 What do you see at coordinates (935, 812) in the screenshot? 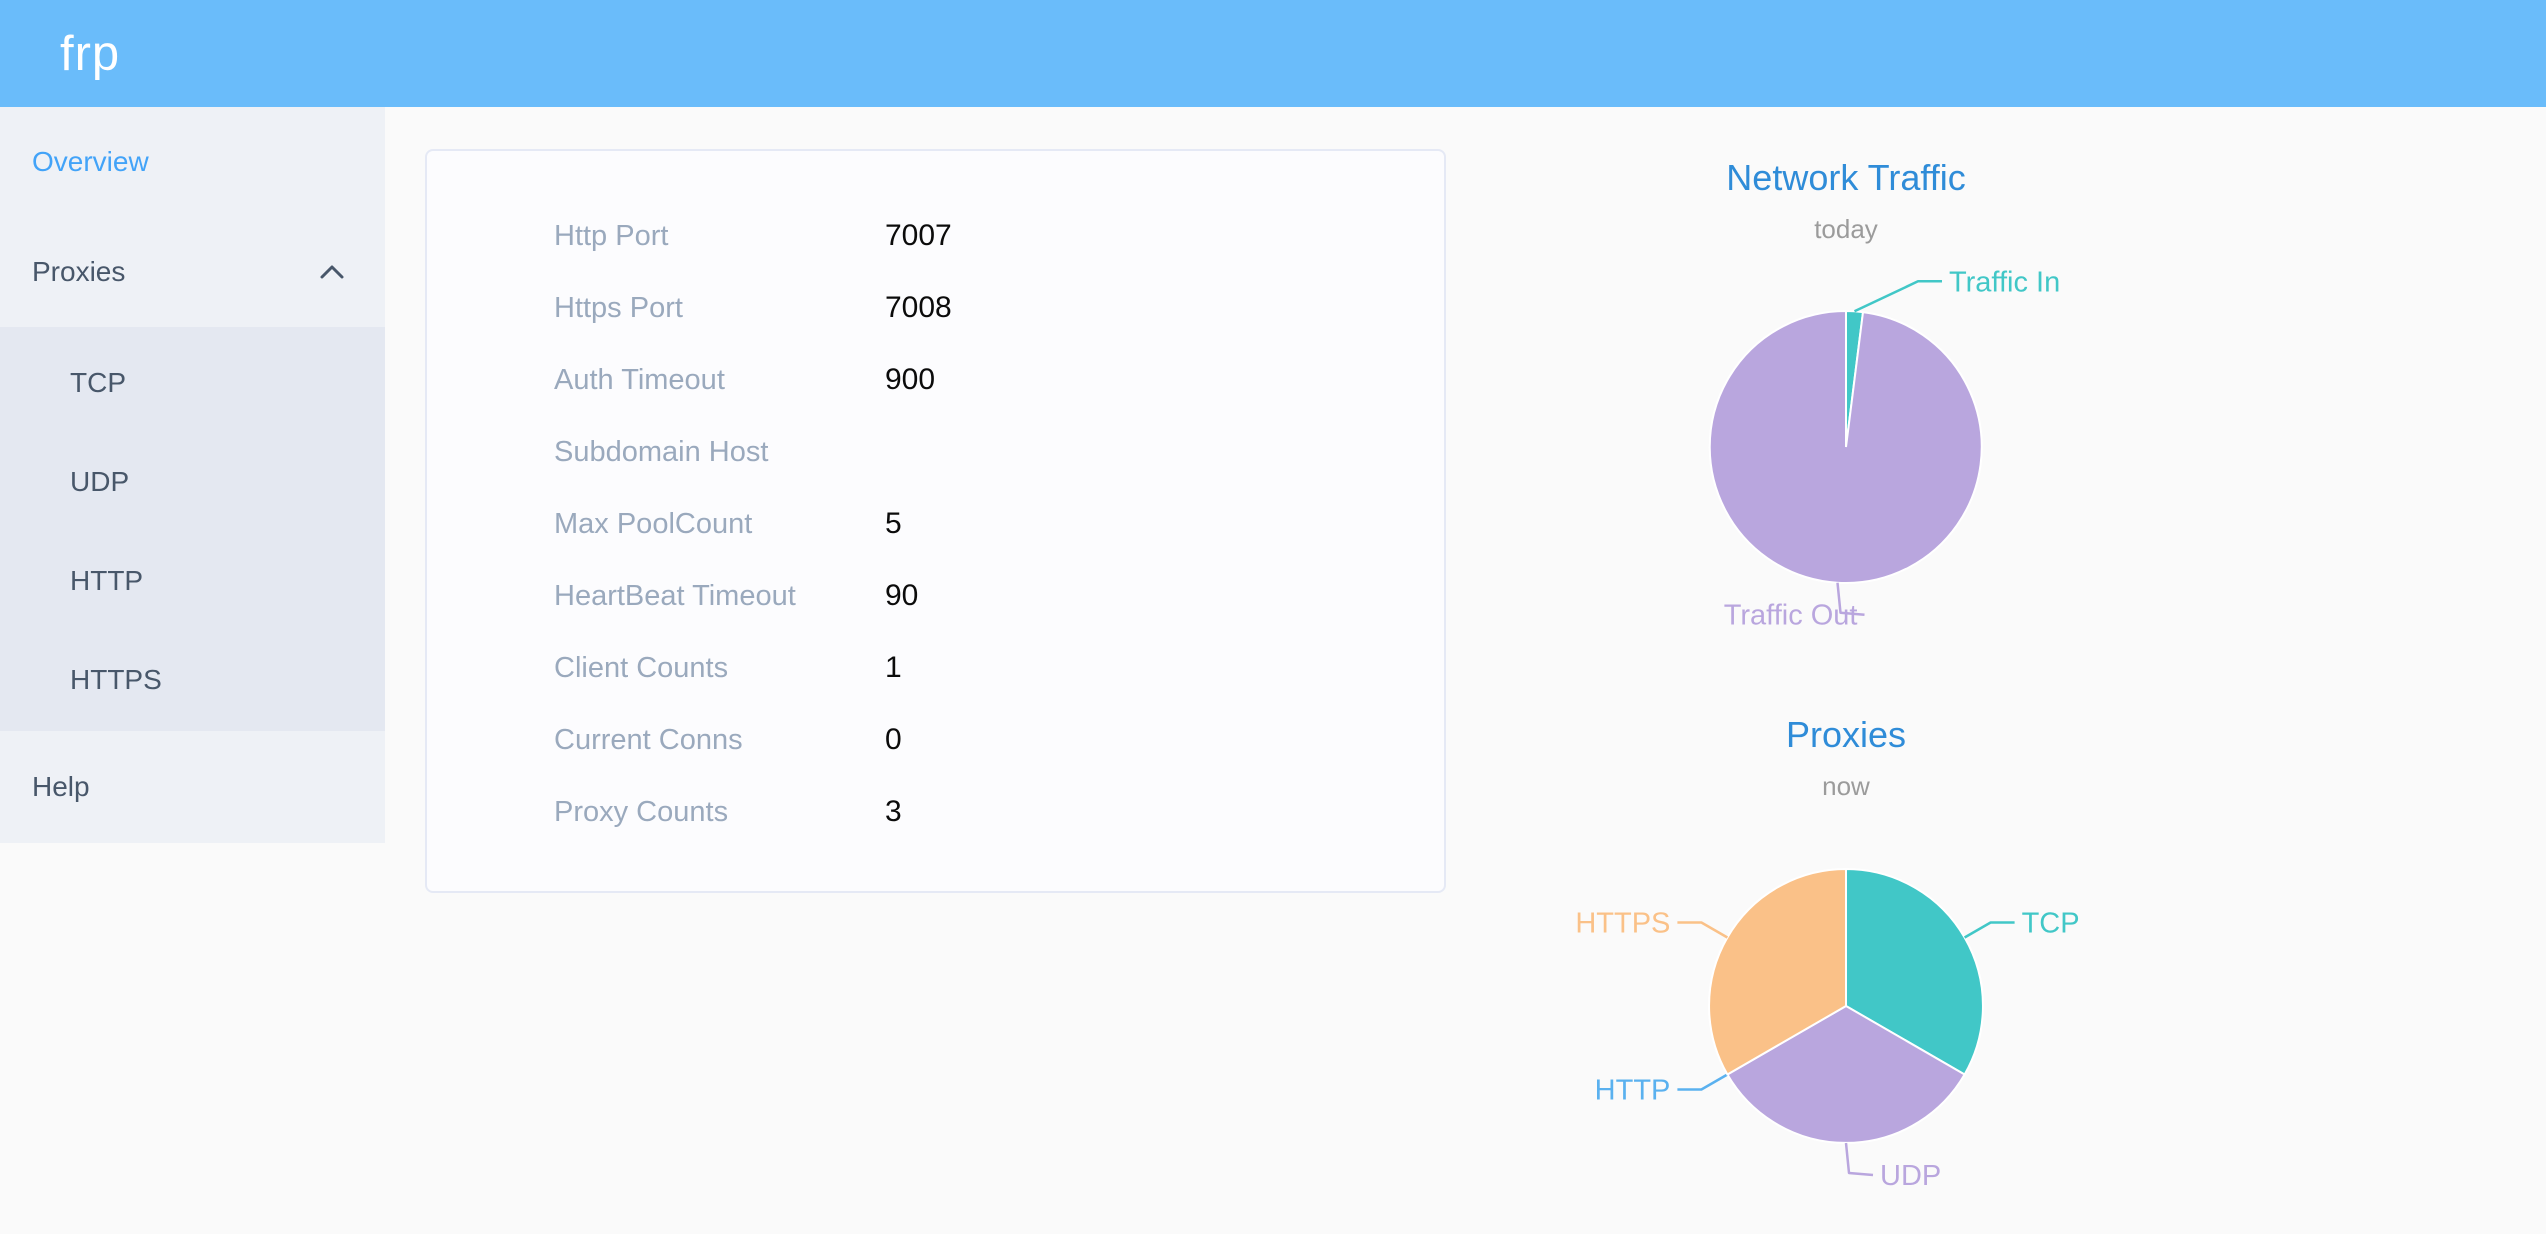
I see `server-info-row: Proxy Counts 3` at bounding box center [935, 812].